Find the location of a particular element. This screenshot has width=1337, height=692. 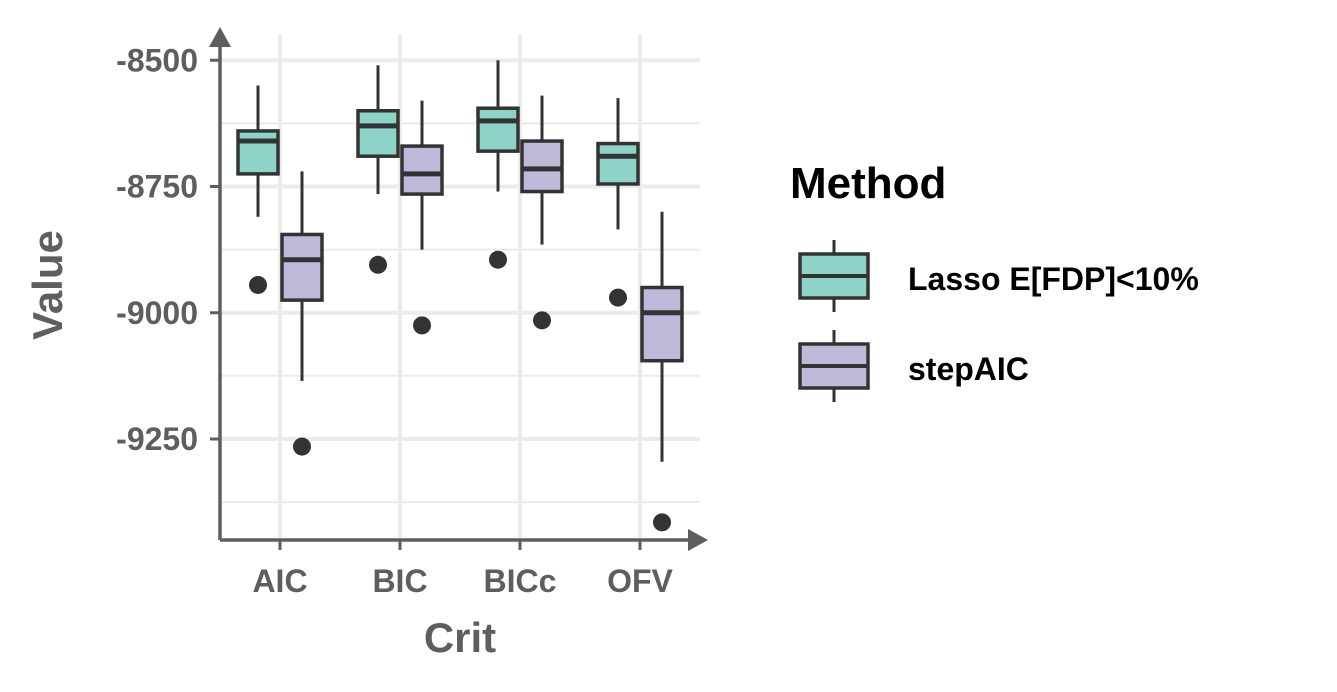

y-tick-label: -8500 is located at coordinates (157, 60).